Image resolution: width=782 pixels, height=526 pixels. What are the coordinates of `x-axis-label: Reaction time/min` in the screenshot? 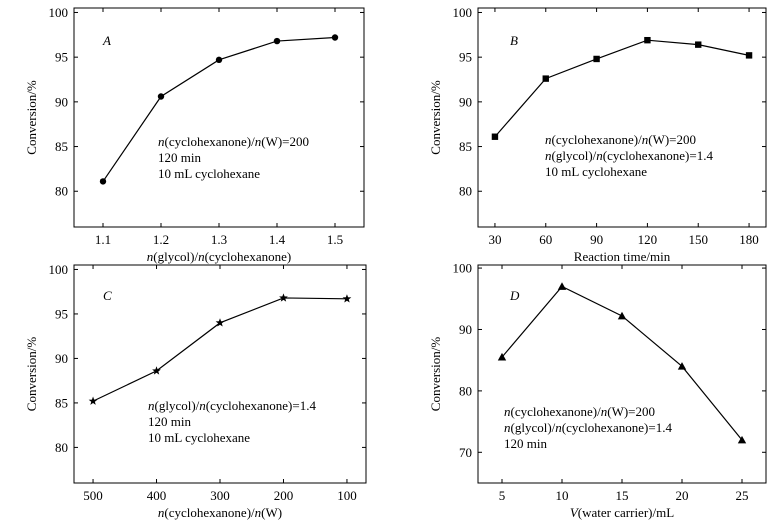 It's located at (622, 256).